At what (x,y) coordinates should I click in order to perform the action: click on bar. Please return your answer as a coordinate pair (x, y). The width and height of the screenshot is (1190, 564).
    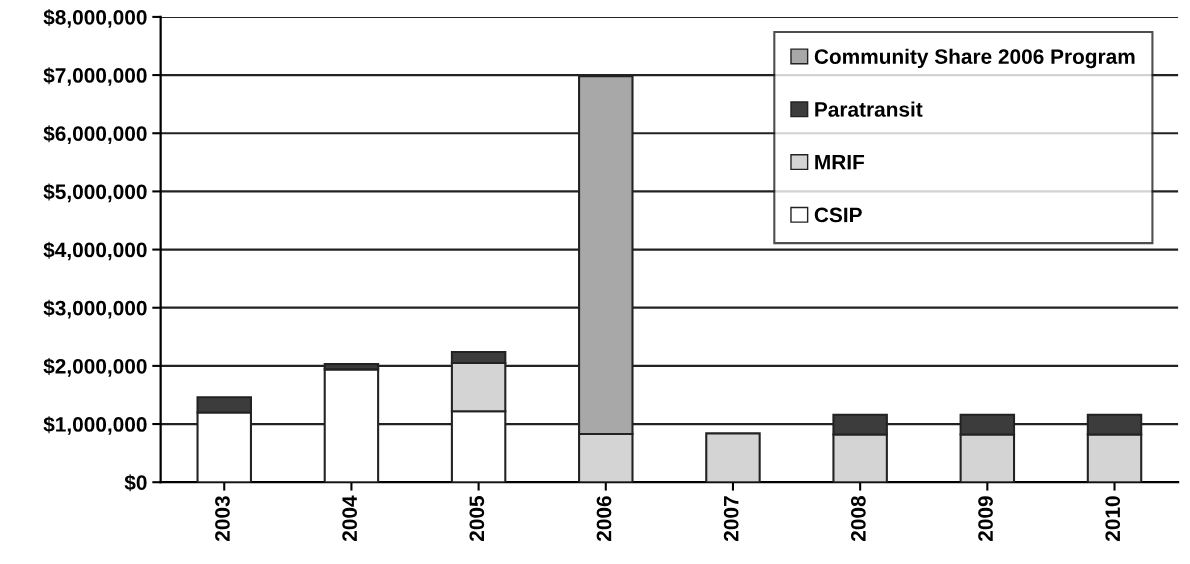
    Looking at the image, I should click on (733, 457).